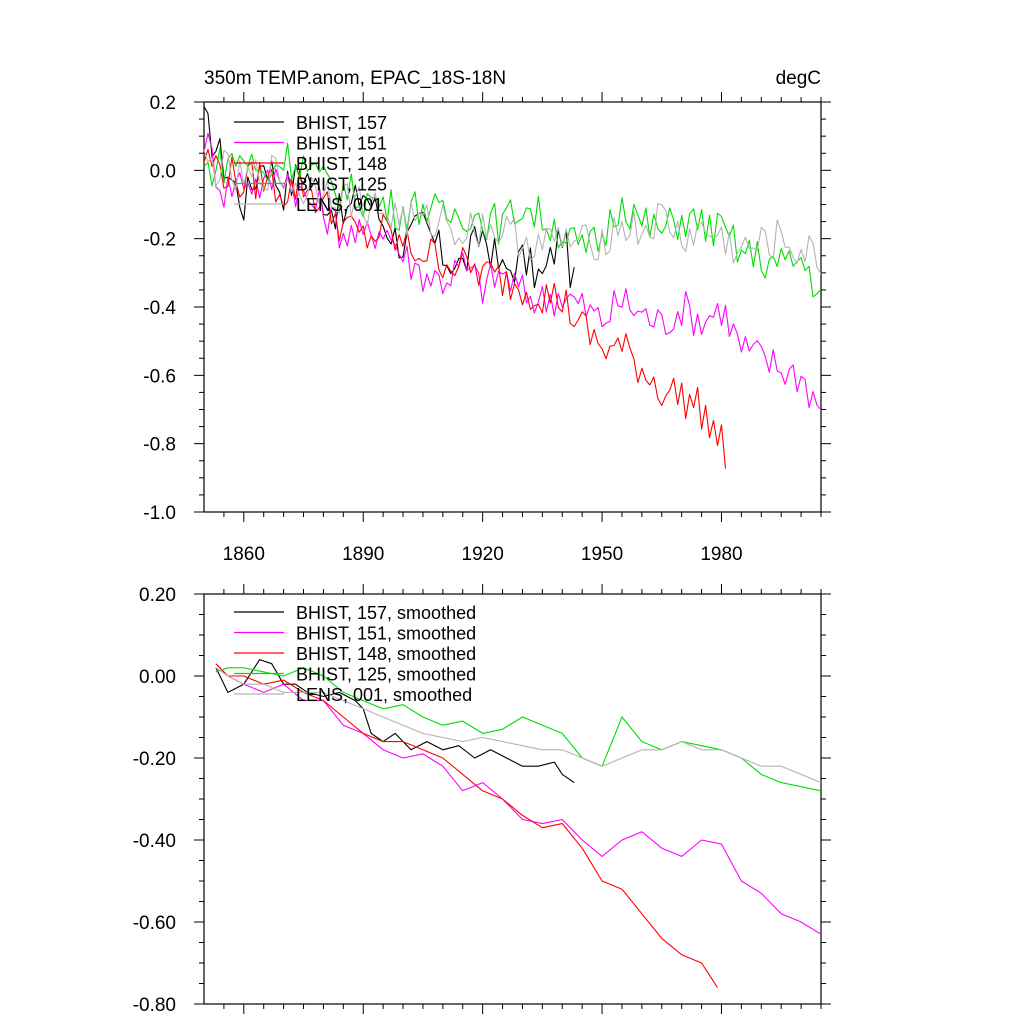  Describe the element at coordinates (339, 205) in the screenshot. I see `top-legend-label: LENS, 001` at that location.